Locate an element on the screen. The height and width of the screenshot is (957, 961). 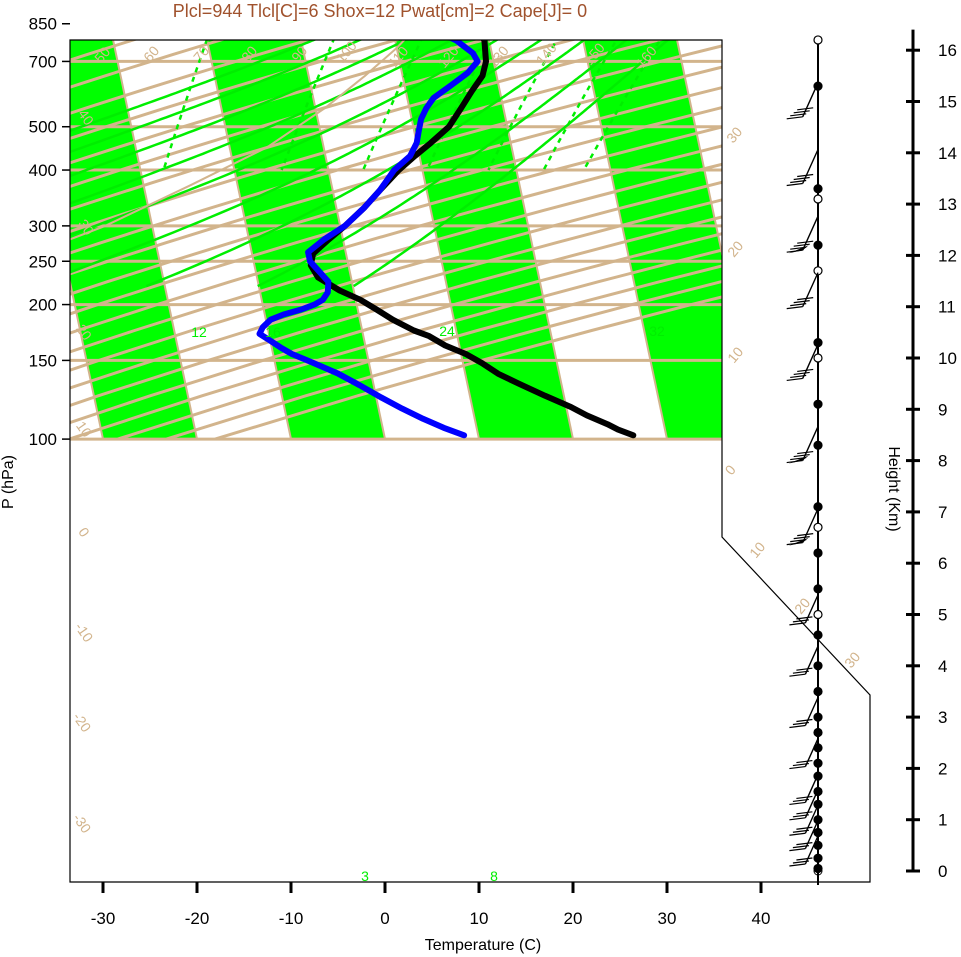
pressure-tick-label: 850 is located at coordinates (43, 24).